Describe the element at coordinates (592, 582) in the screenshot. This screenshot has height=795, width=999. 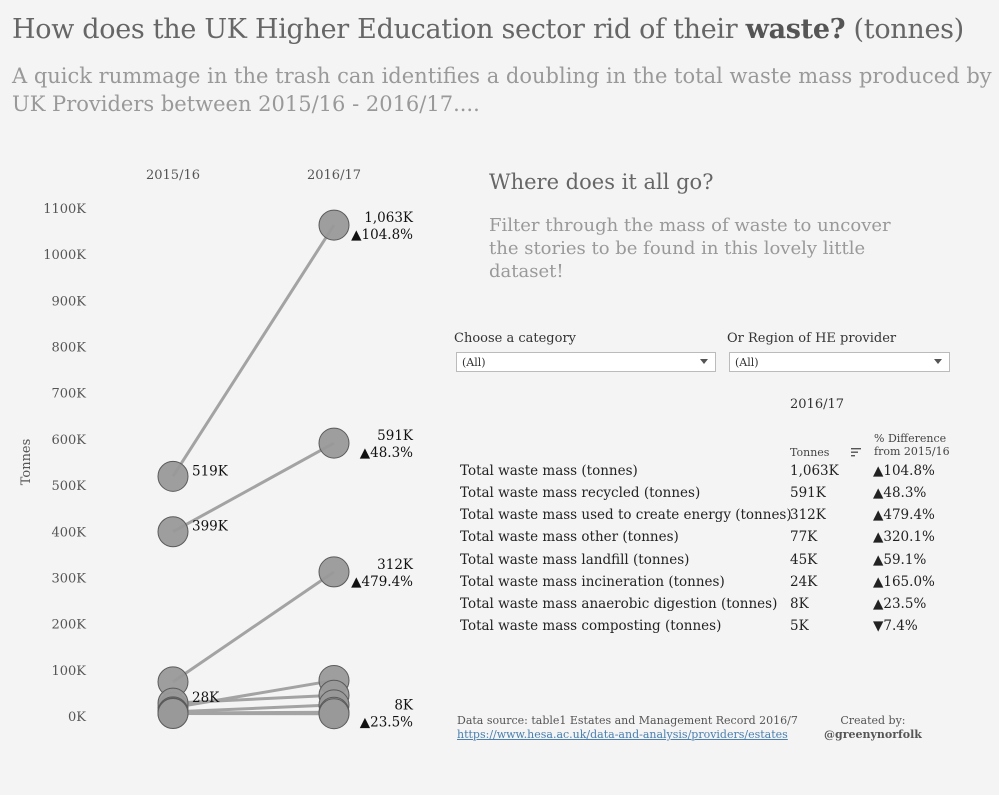
I see `row-name: Total waste mass incineration (tonnes)` at that location.